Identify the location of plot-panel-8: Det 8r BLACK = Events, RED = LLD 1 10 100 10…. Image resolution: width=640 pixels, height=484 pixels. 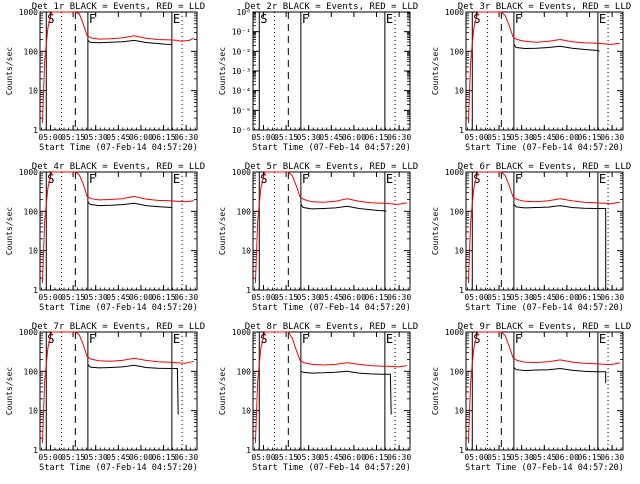
(318, 397).